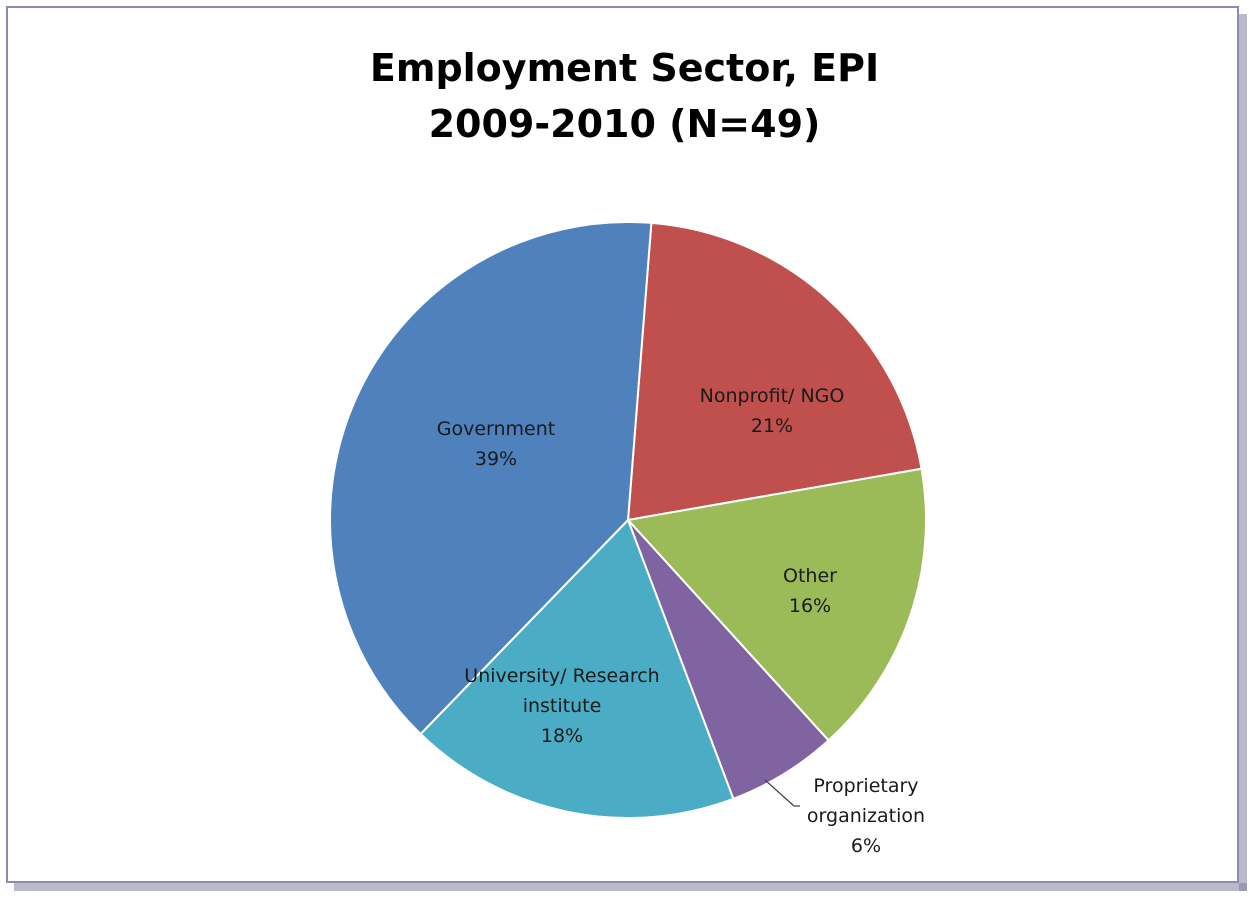 The width and height of the screenshot is (1249, 901). What do you see at coordinates (624, 68) in the screenshot?
I see `chart-title-line-1: Employment Sector, EPI` at bounding box center [624, 68].